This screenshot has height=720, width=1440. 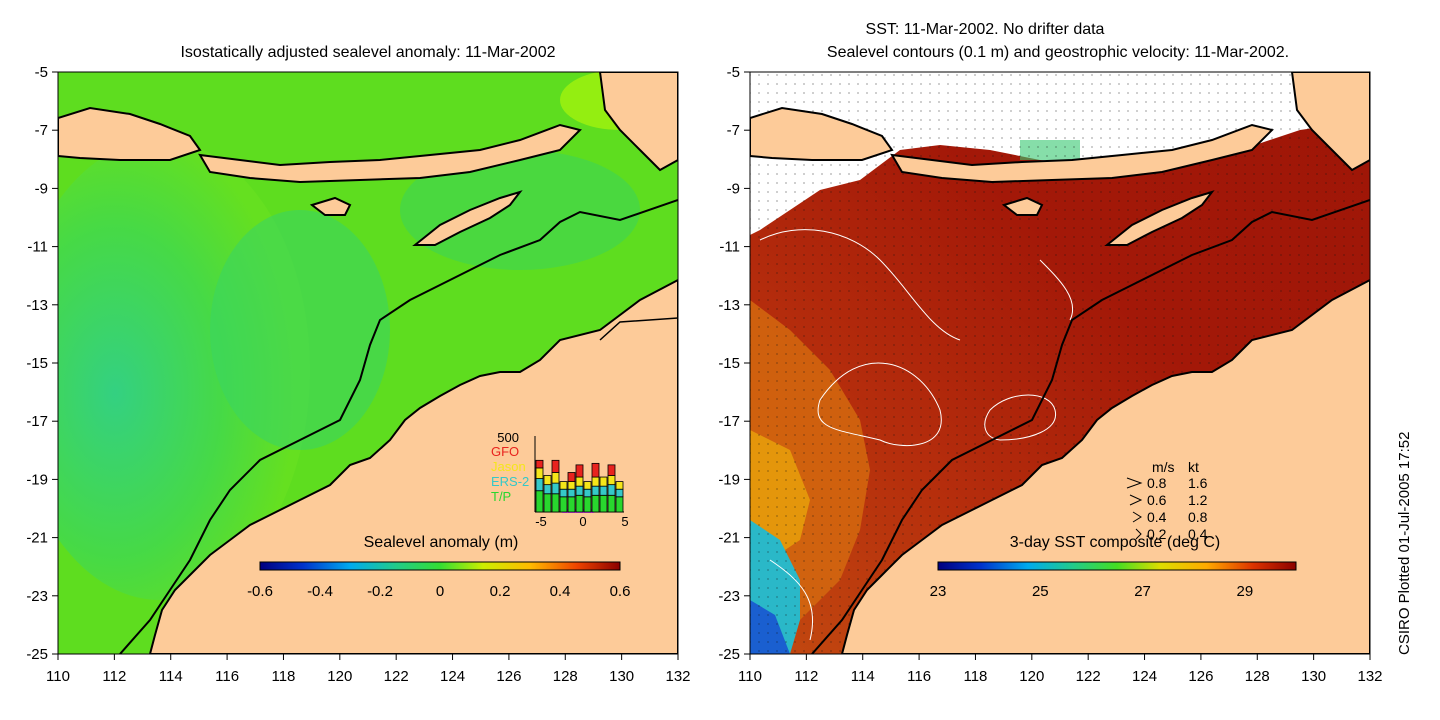 What do you see at coordinates (729, 363) in the screenshot?
I see `right-lat-tick-label: -15` at bounding box center [729, 363].